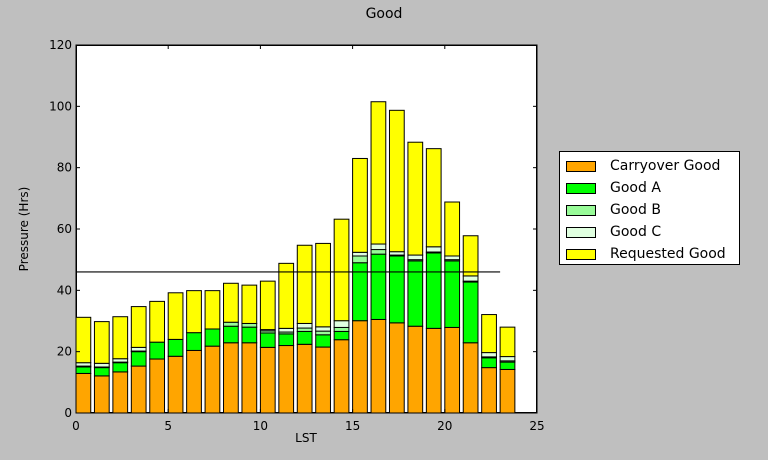 The width and height of the screenshot is (768, 460). What do you see at coordinates (444, 426) in the screenshot?
I see `x-tick-label: 20` at bounding box center [444, 426].